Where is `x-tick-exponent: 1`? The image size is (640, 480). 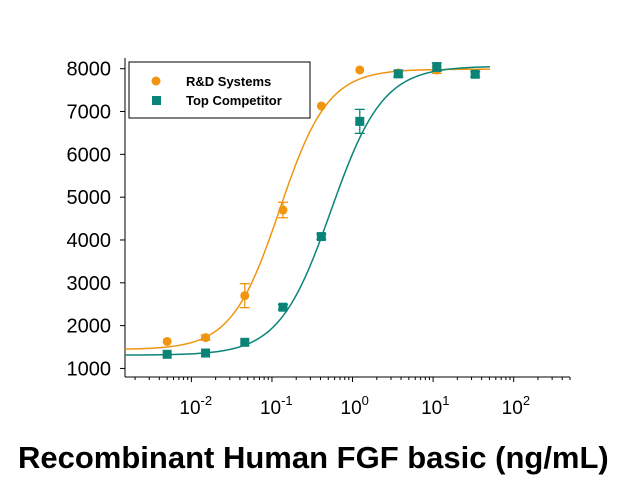 x-tick-exponent: 1 is located at coordinates (445, 400).